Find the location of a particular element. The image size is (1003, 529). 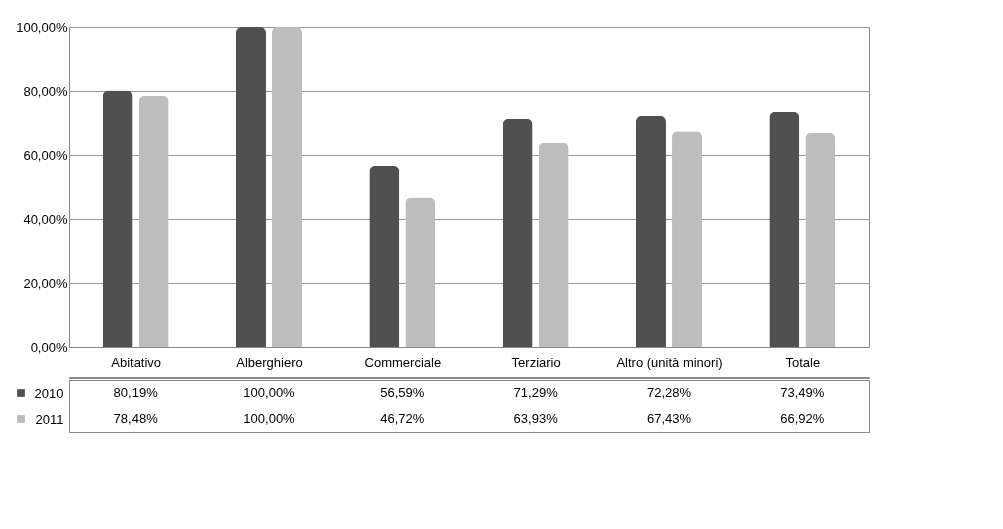

data-label: 80,19% is located at coordinates (136, 392).